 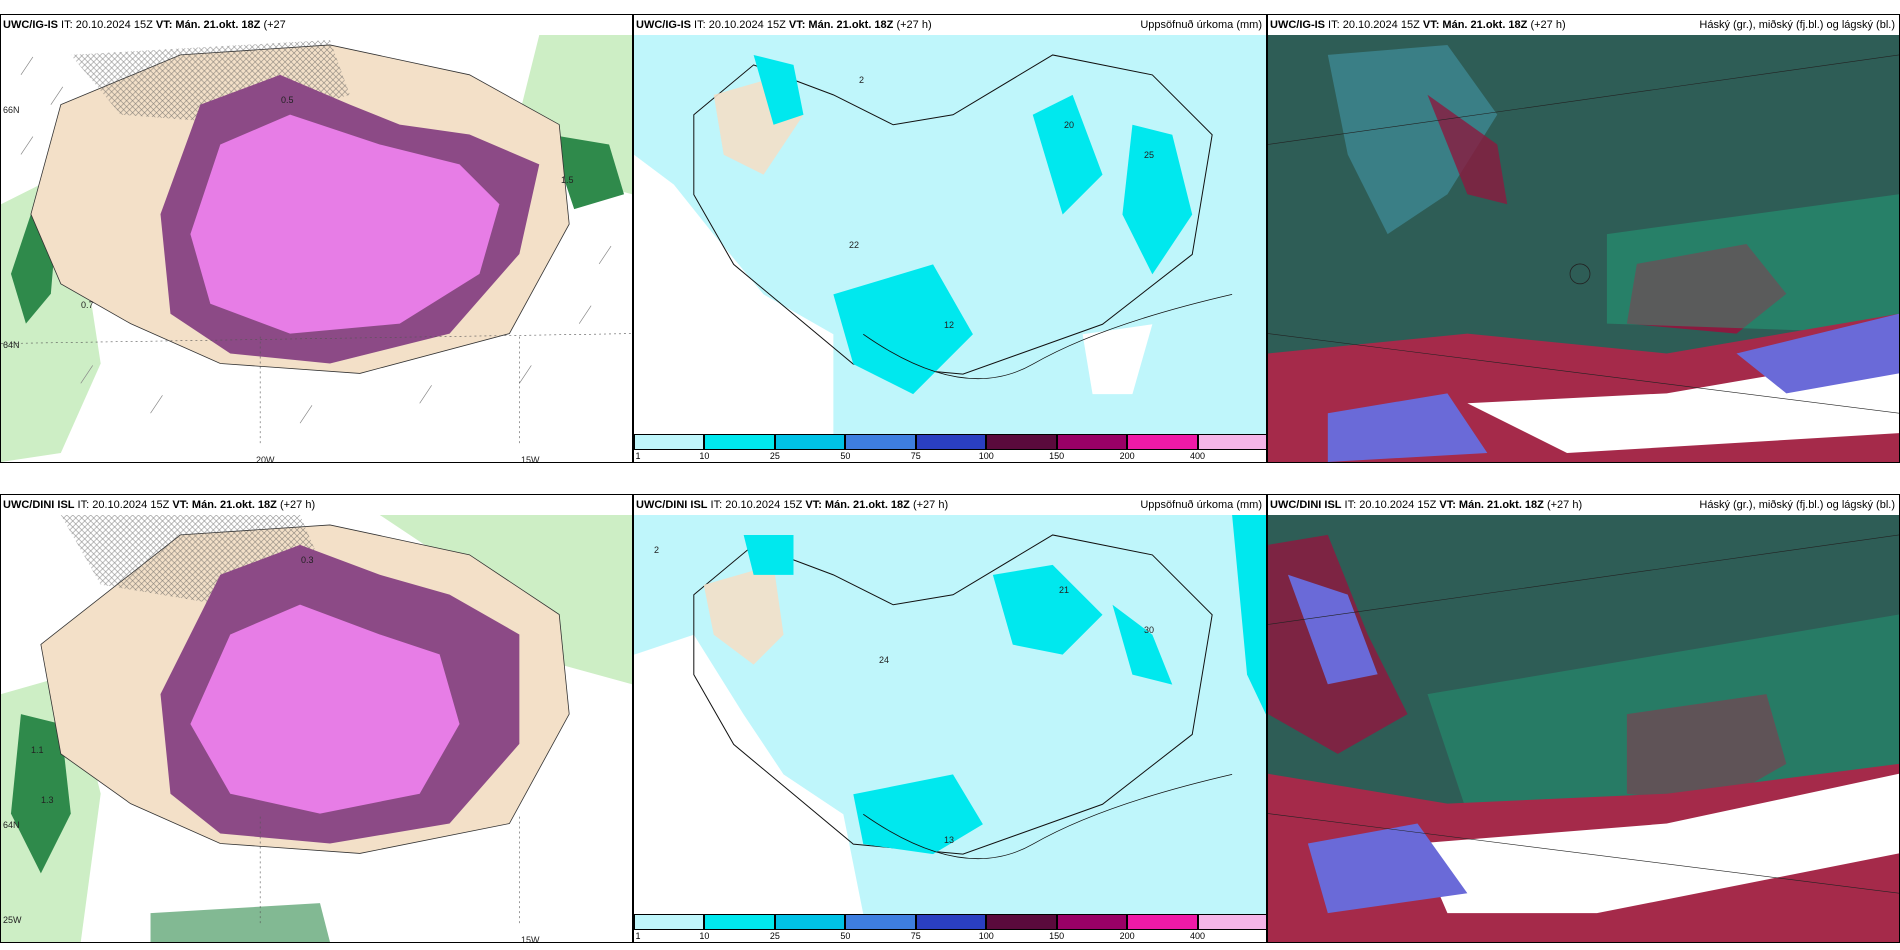 What do you see at coordinates (884, 660) in the screenshot?
I see `precip-value: 24` at bounding box center [884, 660].